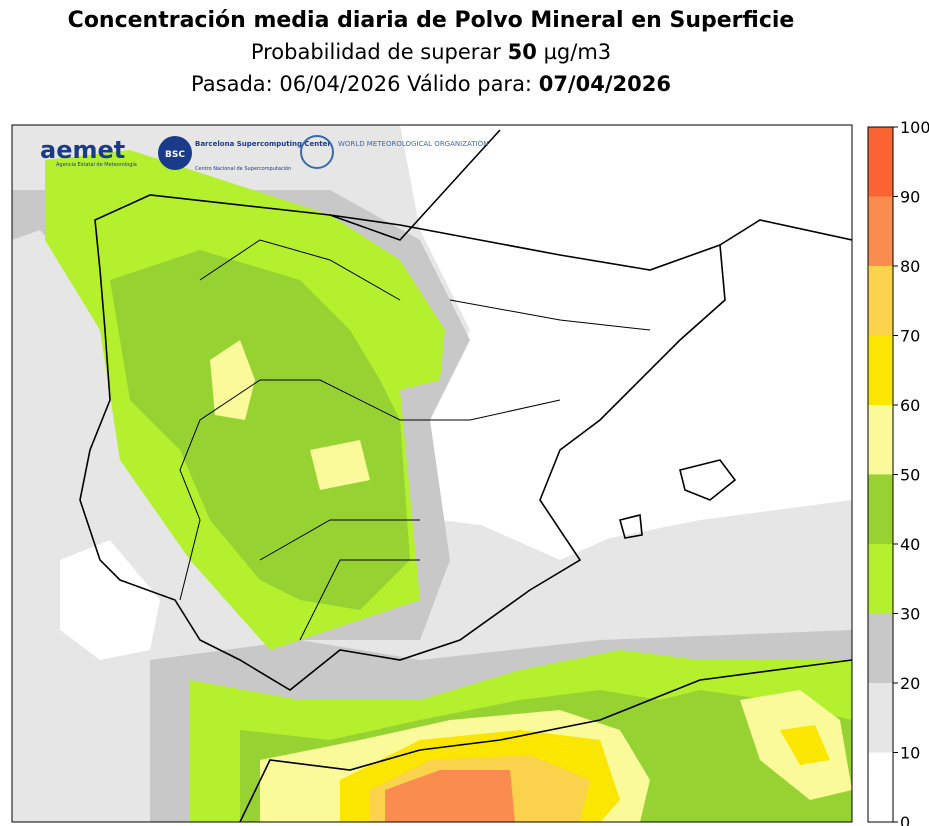  I want to click on threshold: 50, so click(522, 52).